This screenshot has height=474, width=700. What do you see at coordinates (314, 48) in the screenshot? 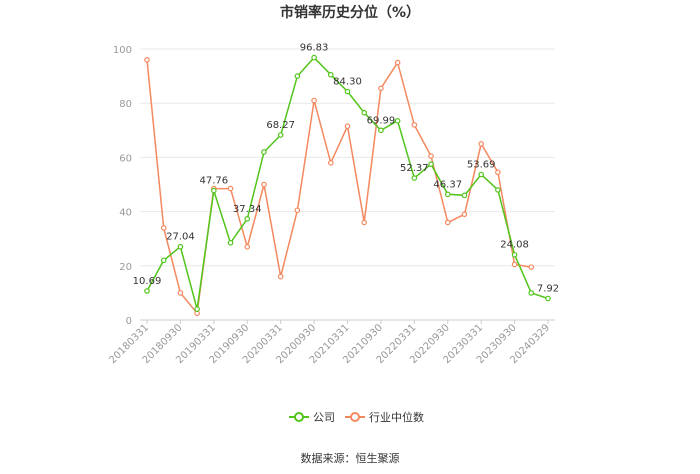
I see `data-label: 96.83` at bounding box center [314, 48].